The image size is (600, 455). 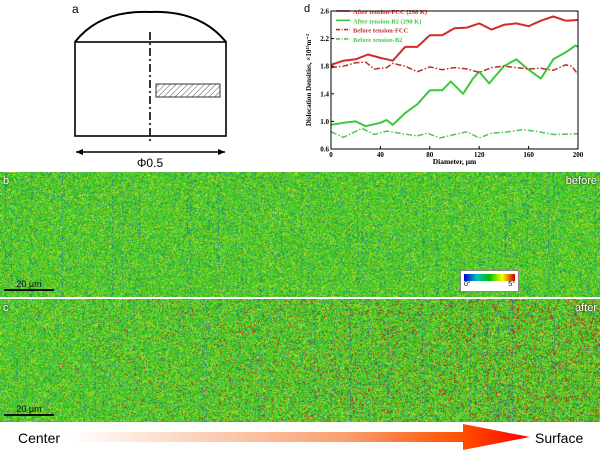 I want to click on colorbar: 0° 5°, so click(x=489, y=281).